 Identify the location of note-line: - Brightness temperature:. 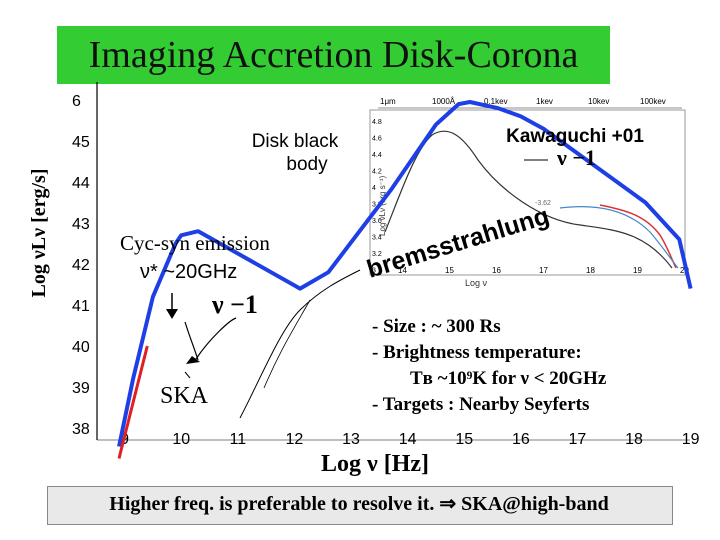
(477, 352).